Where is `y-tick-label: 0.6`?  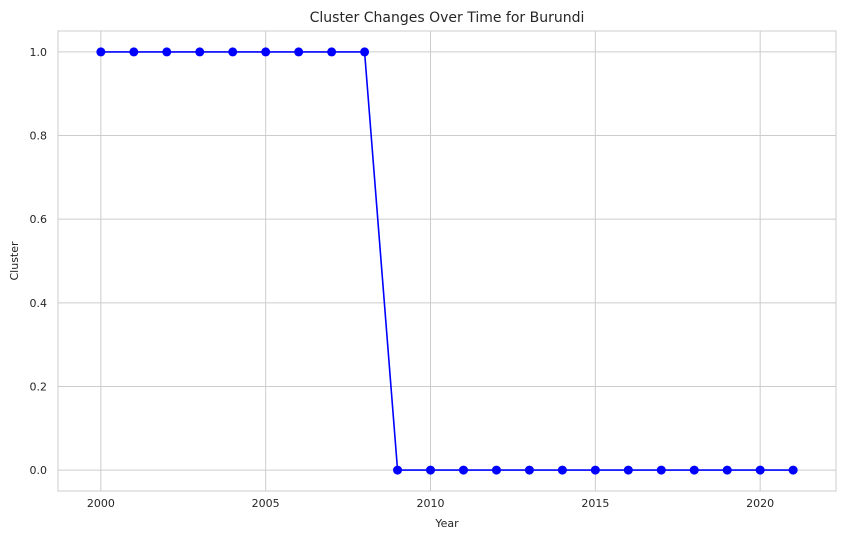 y-tick-label: 0.6 is located at coordinates (39, 219).